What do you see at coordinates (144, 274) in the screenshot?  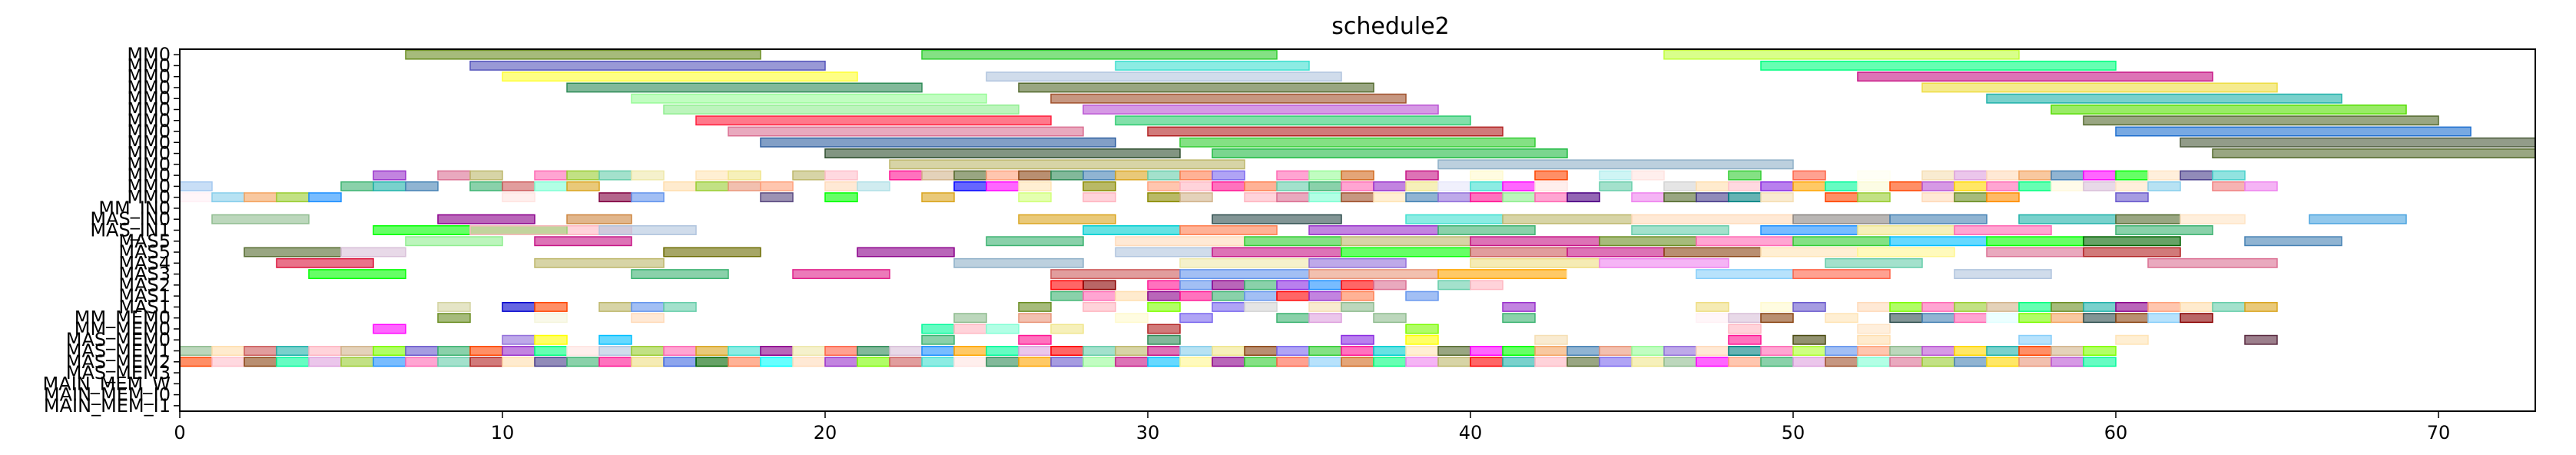 I see `y-tick-label: MAS3` at bounding box center [144, 274].